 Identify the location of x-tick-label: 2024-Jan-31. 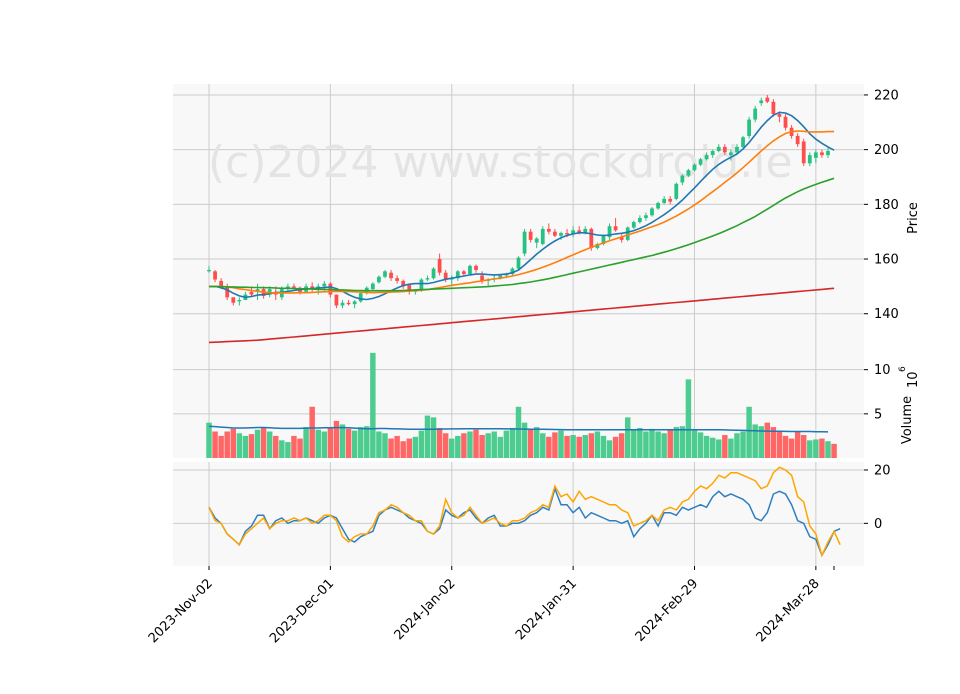
(546, 609).